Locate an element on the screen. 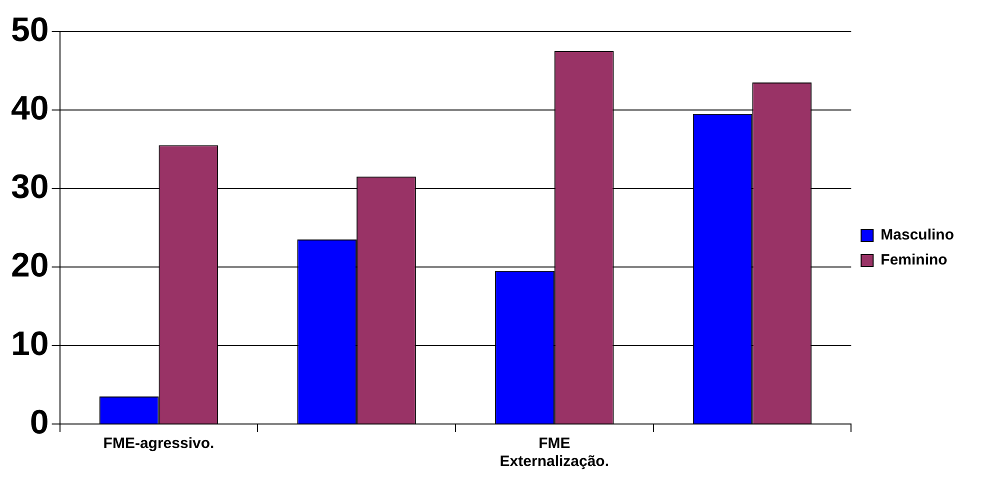 Image resolution: width=982 pixels, height=482 pixels. y-tick-label: 20 is located at coordinates (29, 265).